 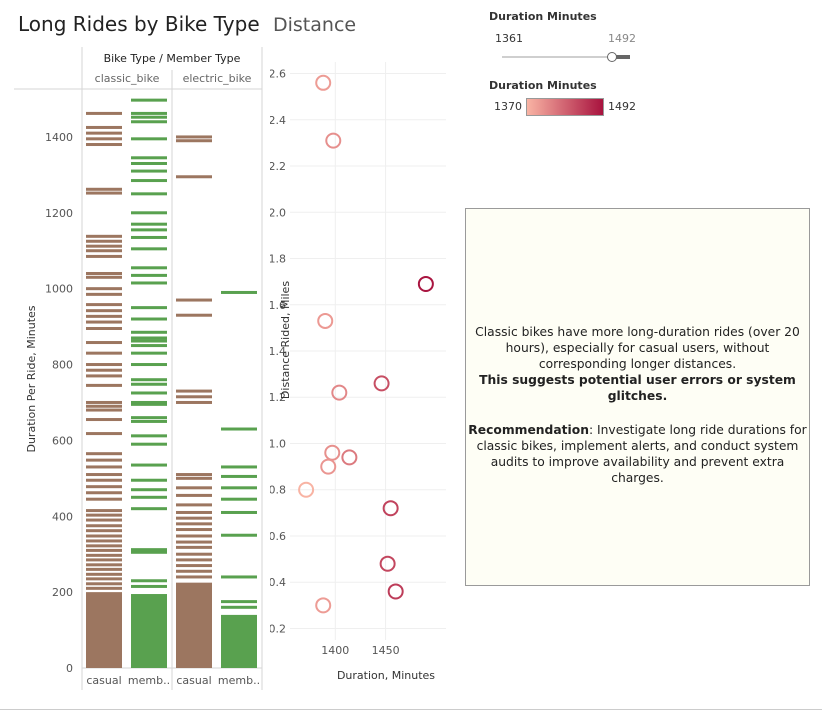 What do you see at coordinates (239, 641) in the screenshot?
I see `bar-electric-bike-member` at bounding box center [239, 641].